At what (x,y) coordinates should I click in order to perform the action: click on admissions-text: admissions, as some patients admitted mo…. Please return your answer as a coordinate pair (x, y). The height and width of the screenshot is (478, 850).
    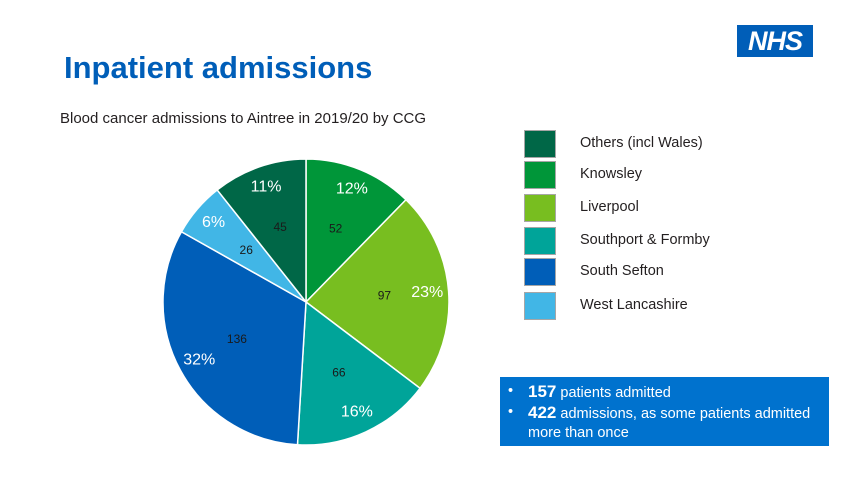
    Looking at the image, I should click on (669, 423).